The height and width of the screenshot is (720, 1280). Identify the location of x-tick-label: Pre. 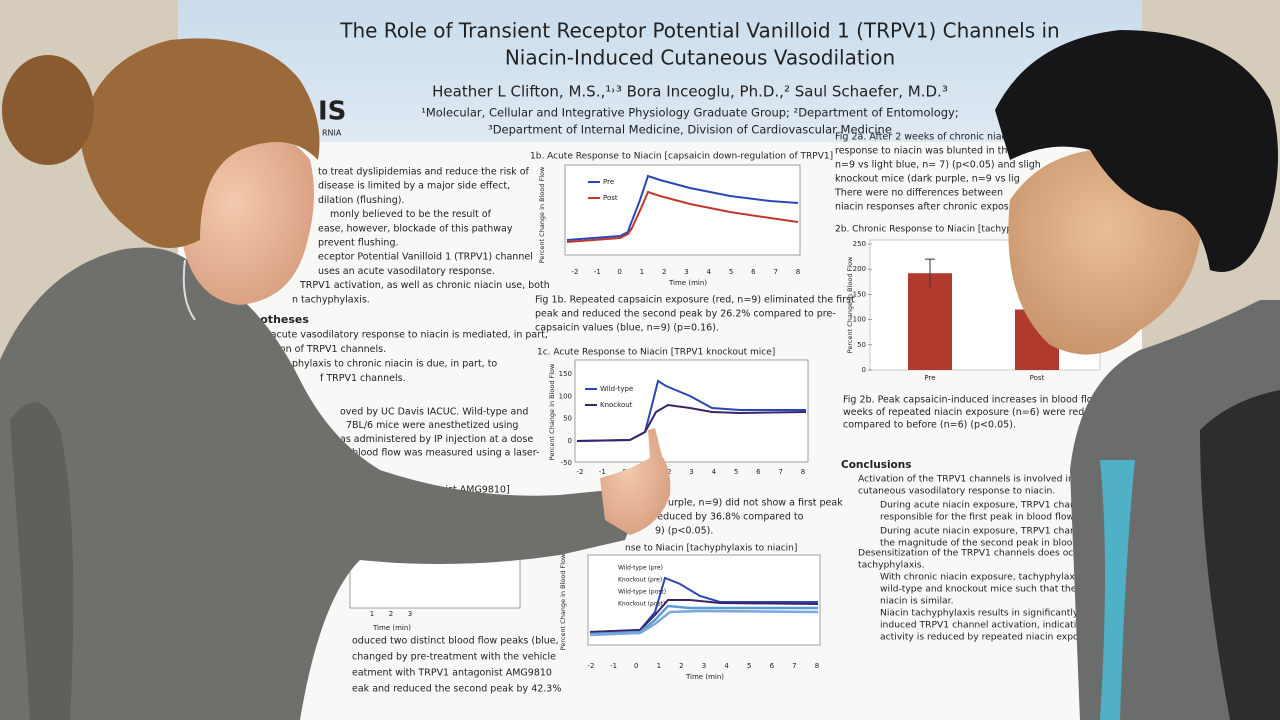
(929, 378).